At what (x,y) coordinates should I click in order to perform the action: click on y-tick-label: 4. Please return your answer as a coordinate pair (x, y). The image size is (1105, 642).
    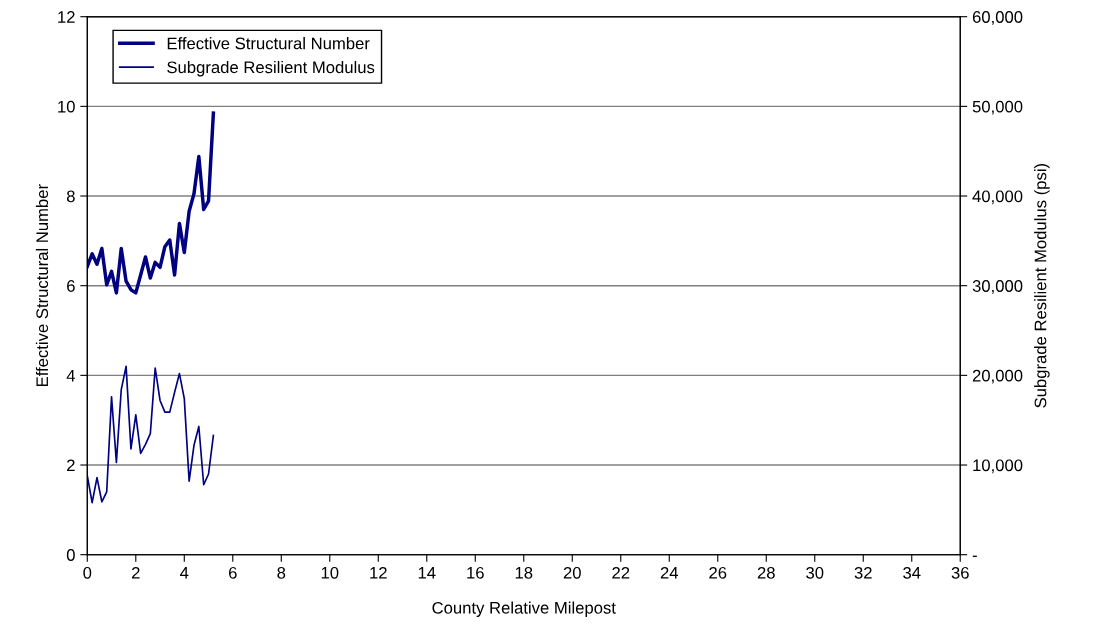
    Looking at the image, I should click on (70, 375).